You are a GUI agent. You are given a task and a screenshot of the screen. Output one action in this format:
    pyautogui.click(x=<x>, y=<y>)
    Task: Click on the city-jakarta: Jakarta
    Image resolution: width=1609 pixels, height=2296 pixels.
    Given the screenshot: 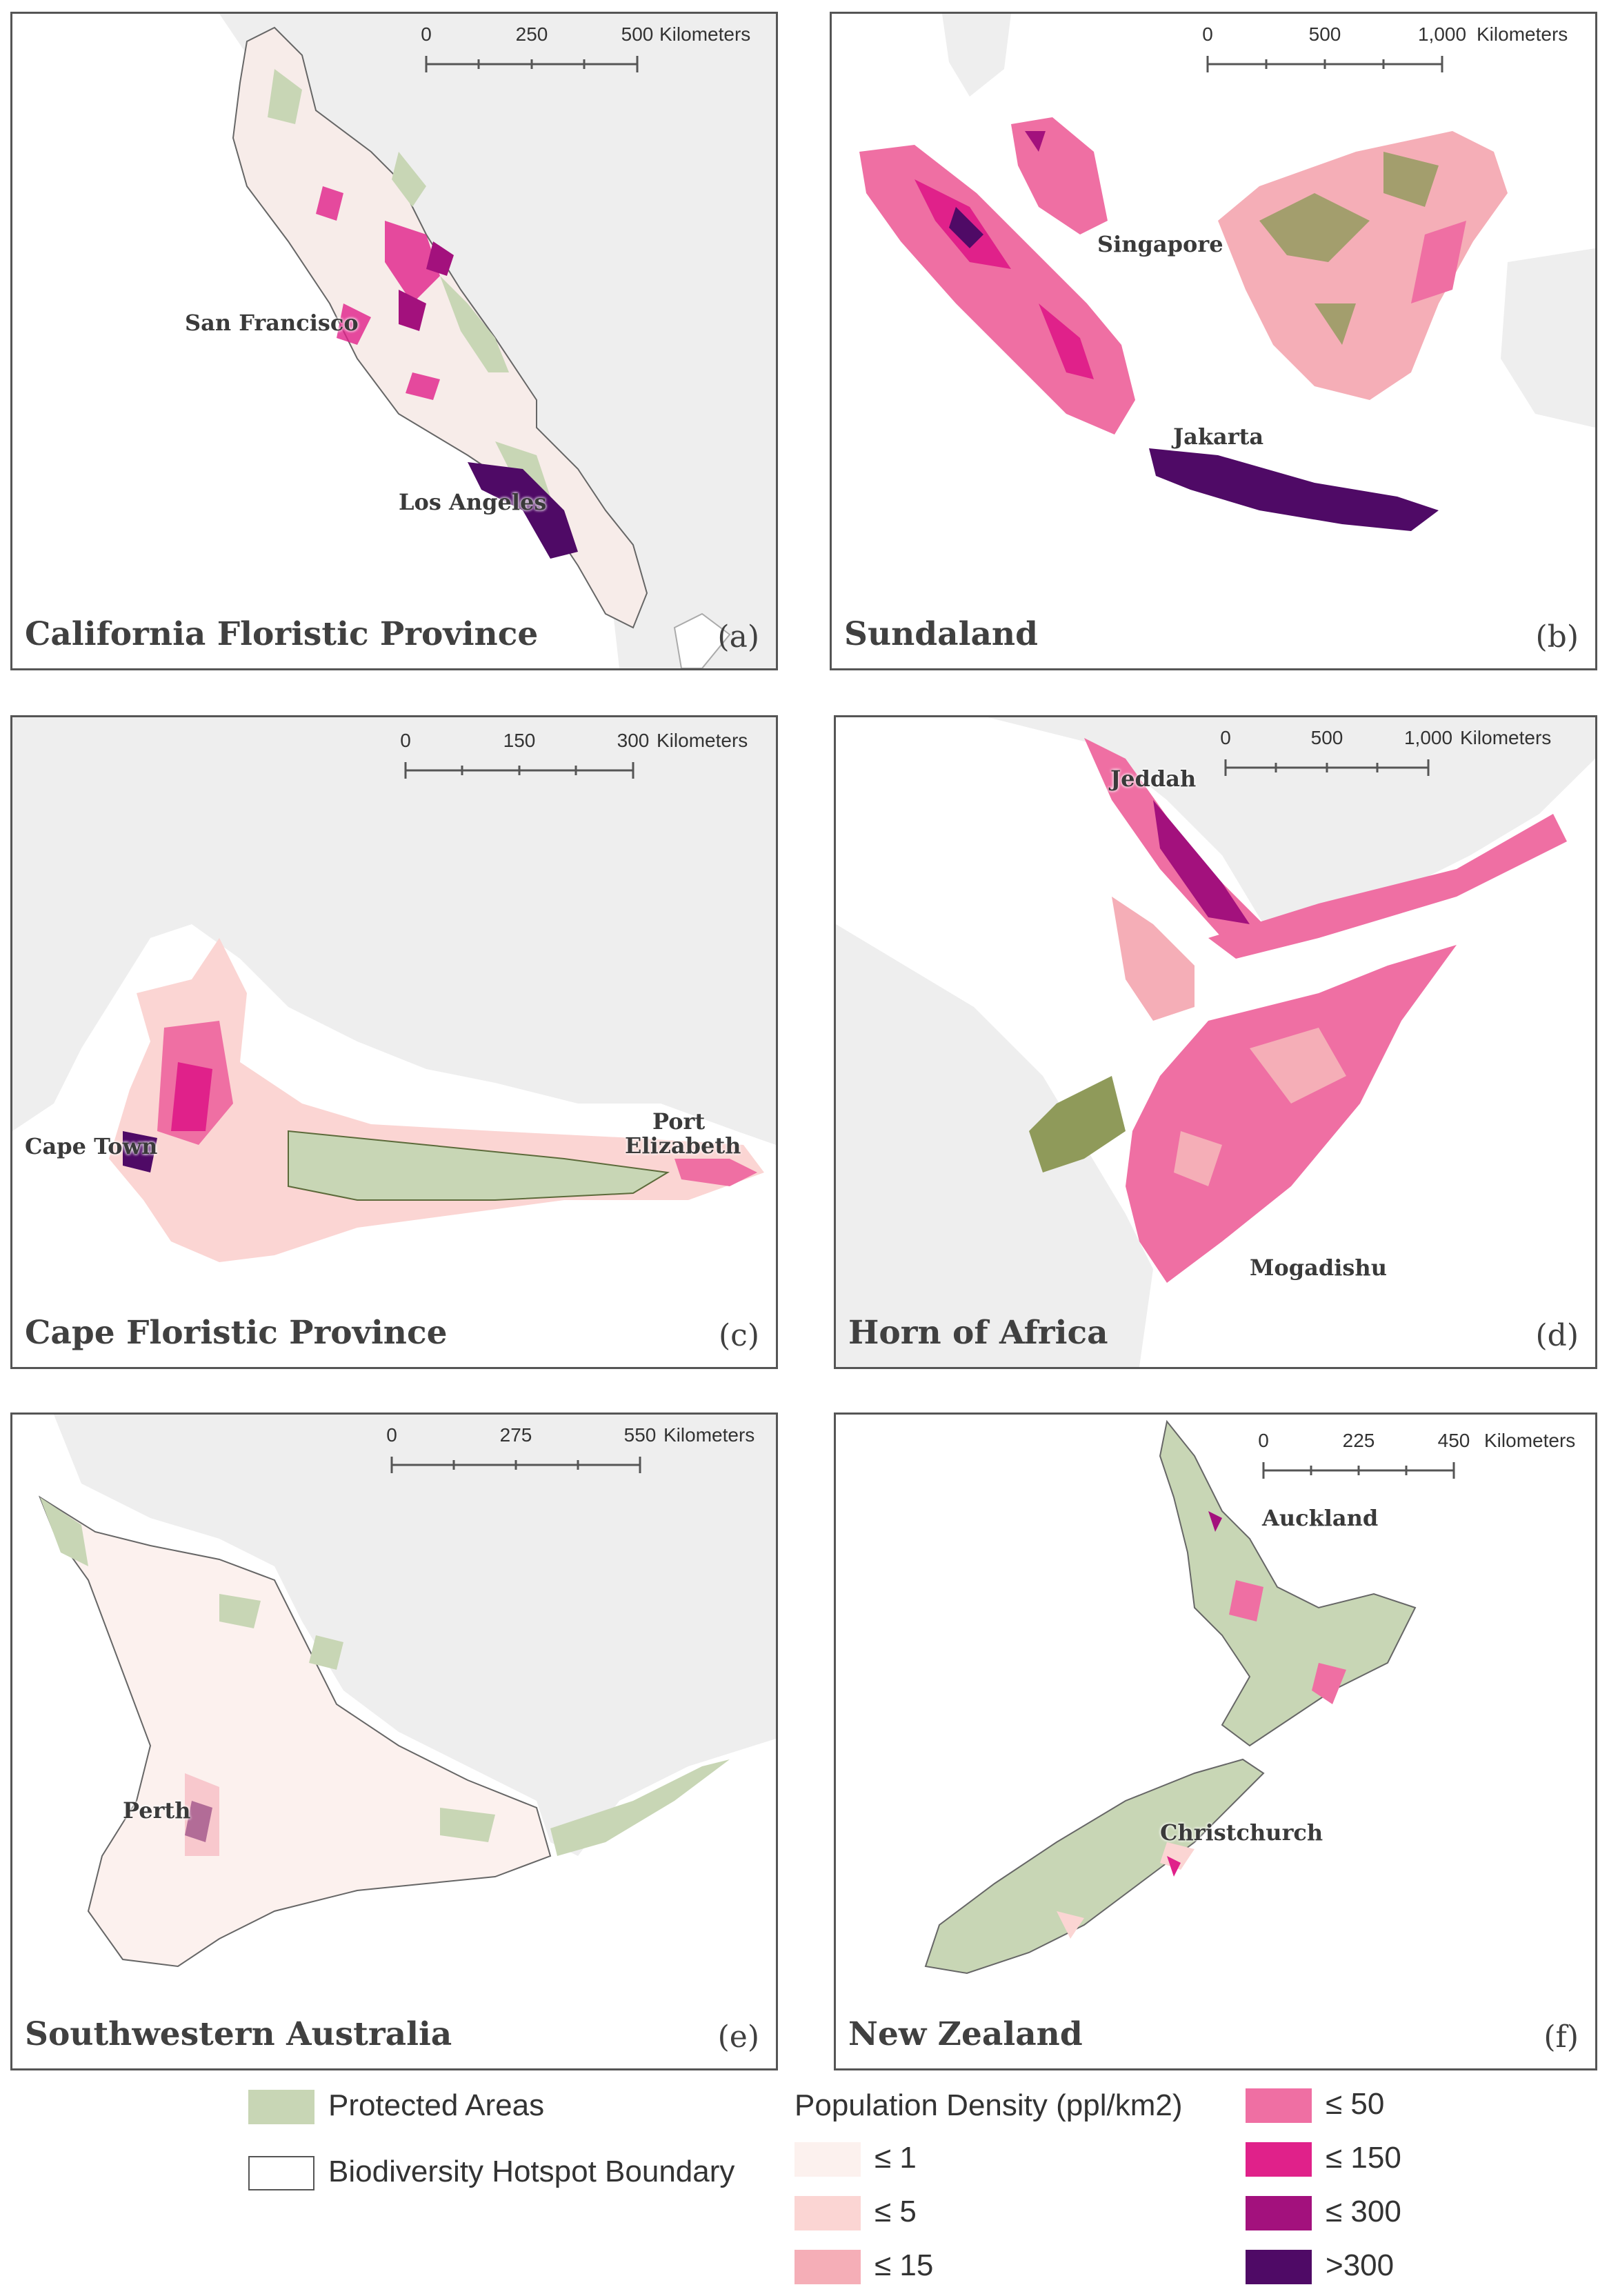 What is the action you would take?
    pyautogui.click(x=1218, y=436)
    